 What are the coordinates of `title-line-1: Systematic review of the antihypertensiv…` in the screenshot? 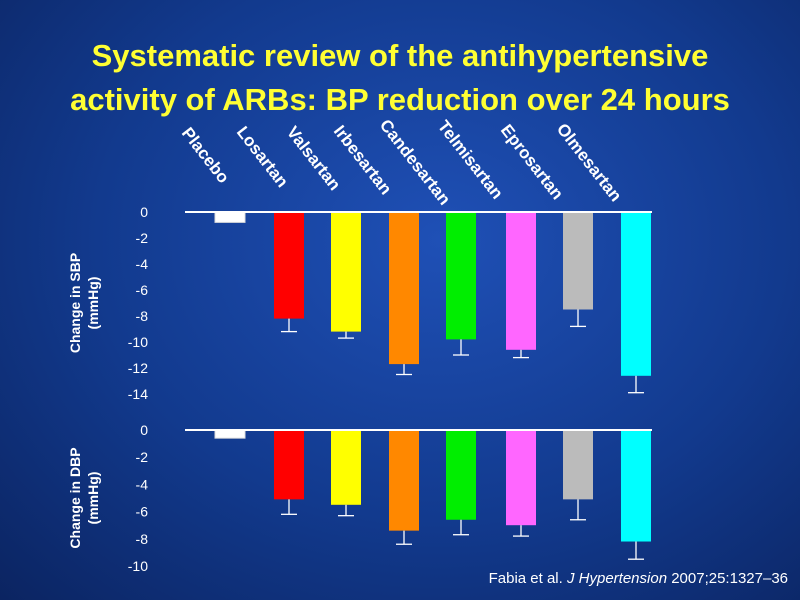 It's located at (400, 55).